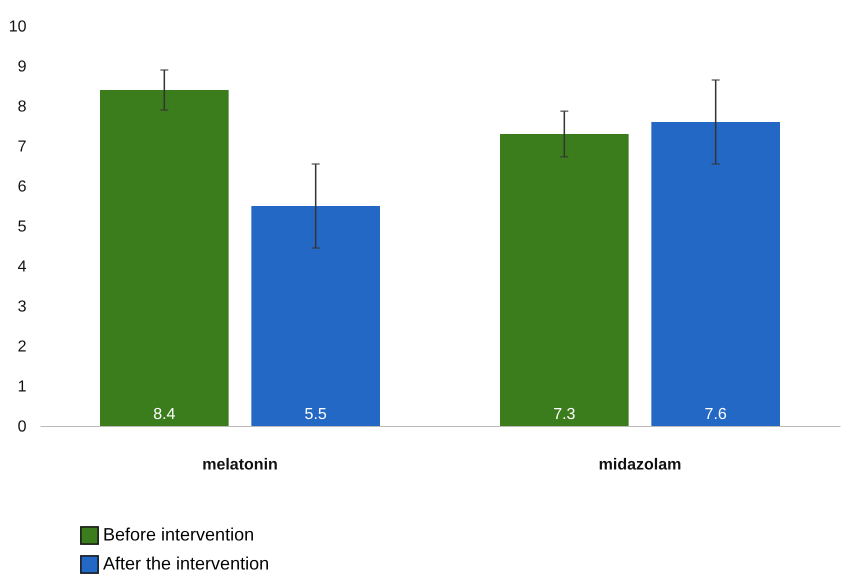  I want to click on y-tick-label: 6, so click(22, 187).